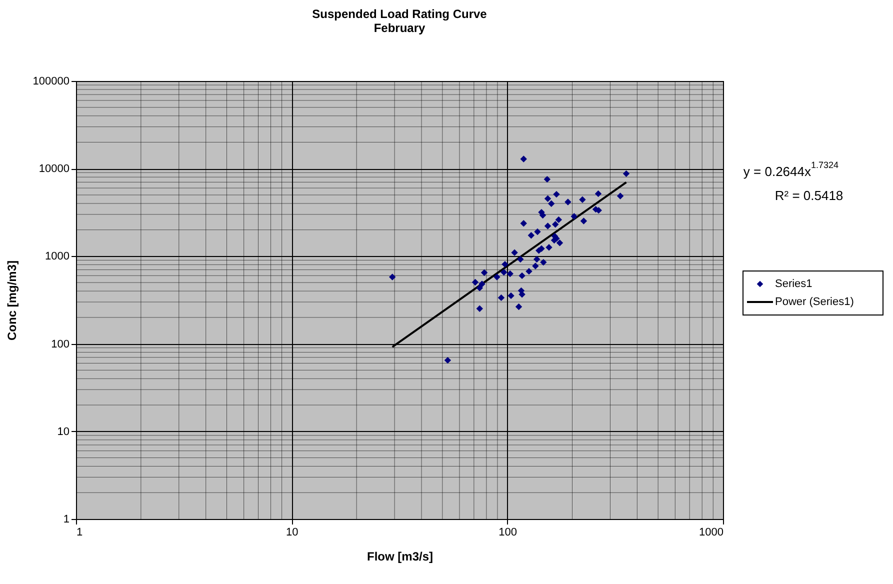 The width and height of the screenshot is (893, 584). Describe the element at coordinates (400, 28) in the screenshot. I see `chart-subtitle: February` at that location.